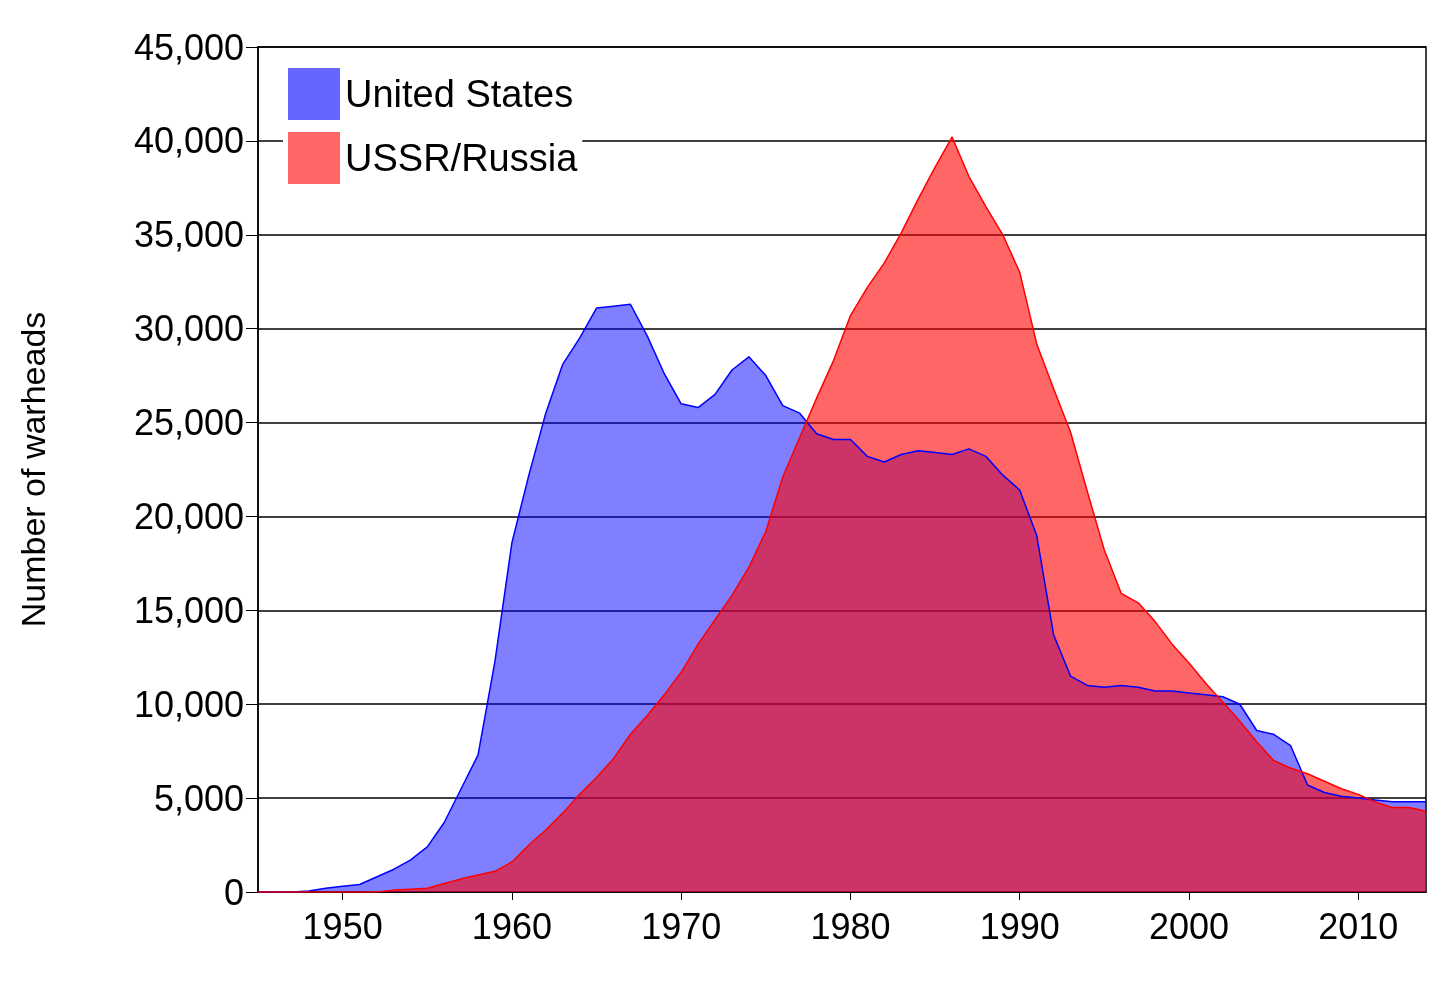 This screenshot has width=1456, height=997. What do you see at coordinates (1019, 926) in the screenshot?
I see `x-tick-label: 1990` at bounding box center [1019, 926].